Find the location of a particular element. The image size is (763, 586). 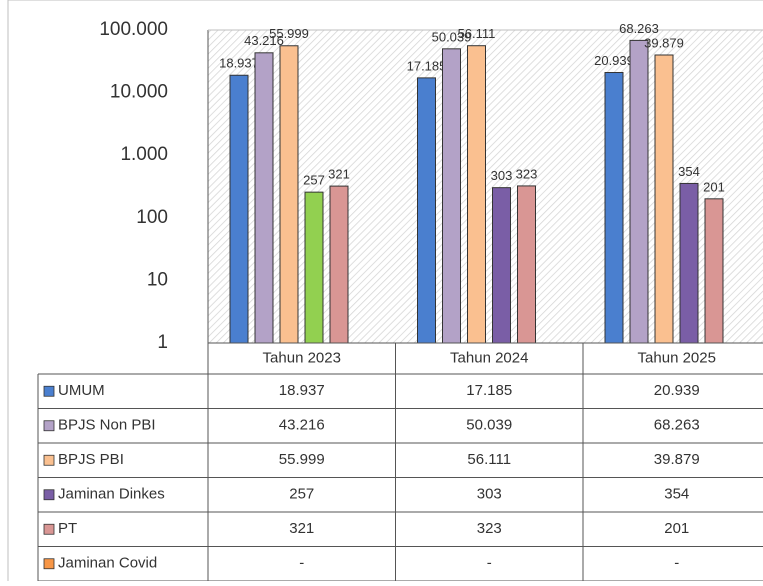

data-label: 354 is located at coordinates (689, 171).